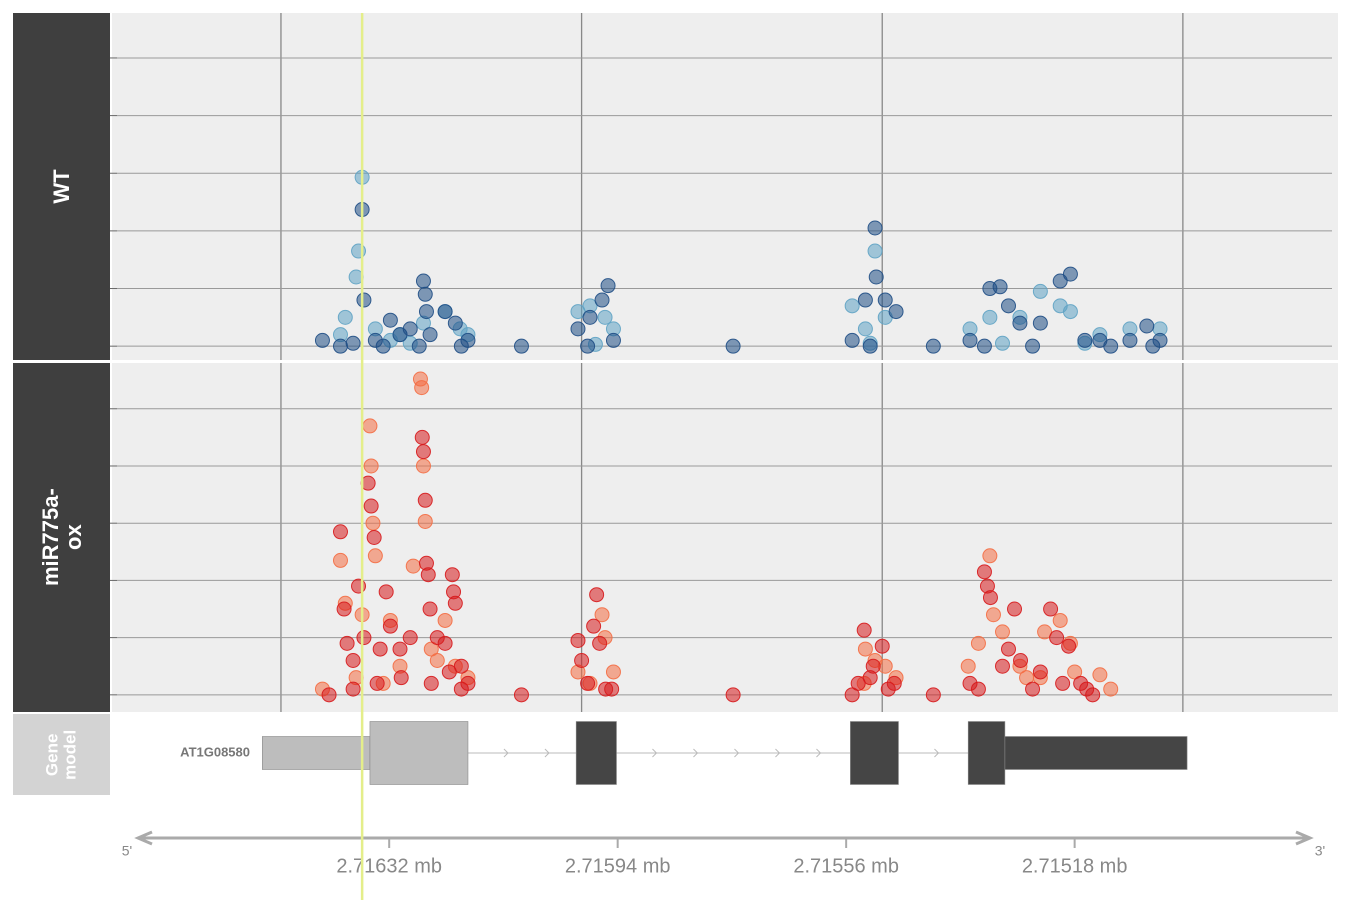 The height and width of the screenshot is (900, 1350). I want to click on track-title-panel: Gene model, so click(61, 754).